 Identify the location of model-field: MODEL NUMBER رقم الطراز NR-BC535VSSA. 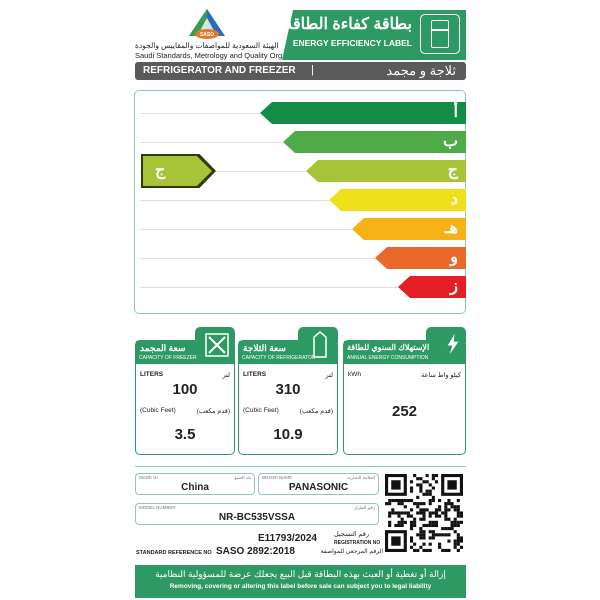
(257, 514).